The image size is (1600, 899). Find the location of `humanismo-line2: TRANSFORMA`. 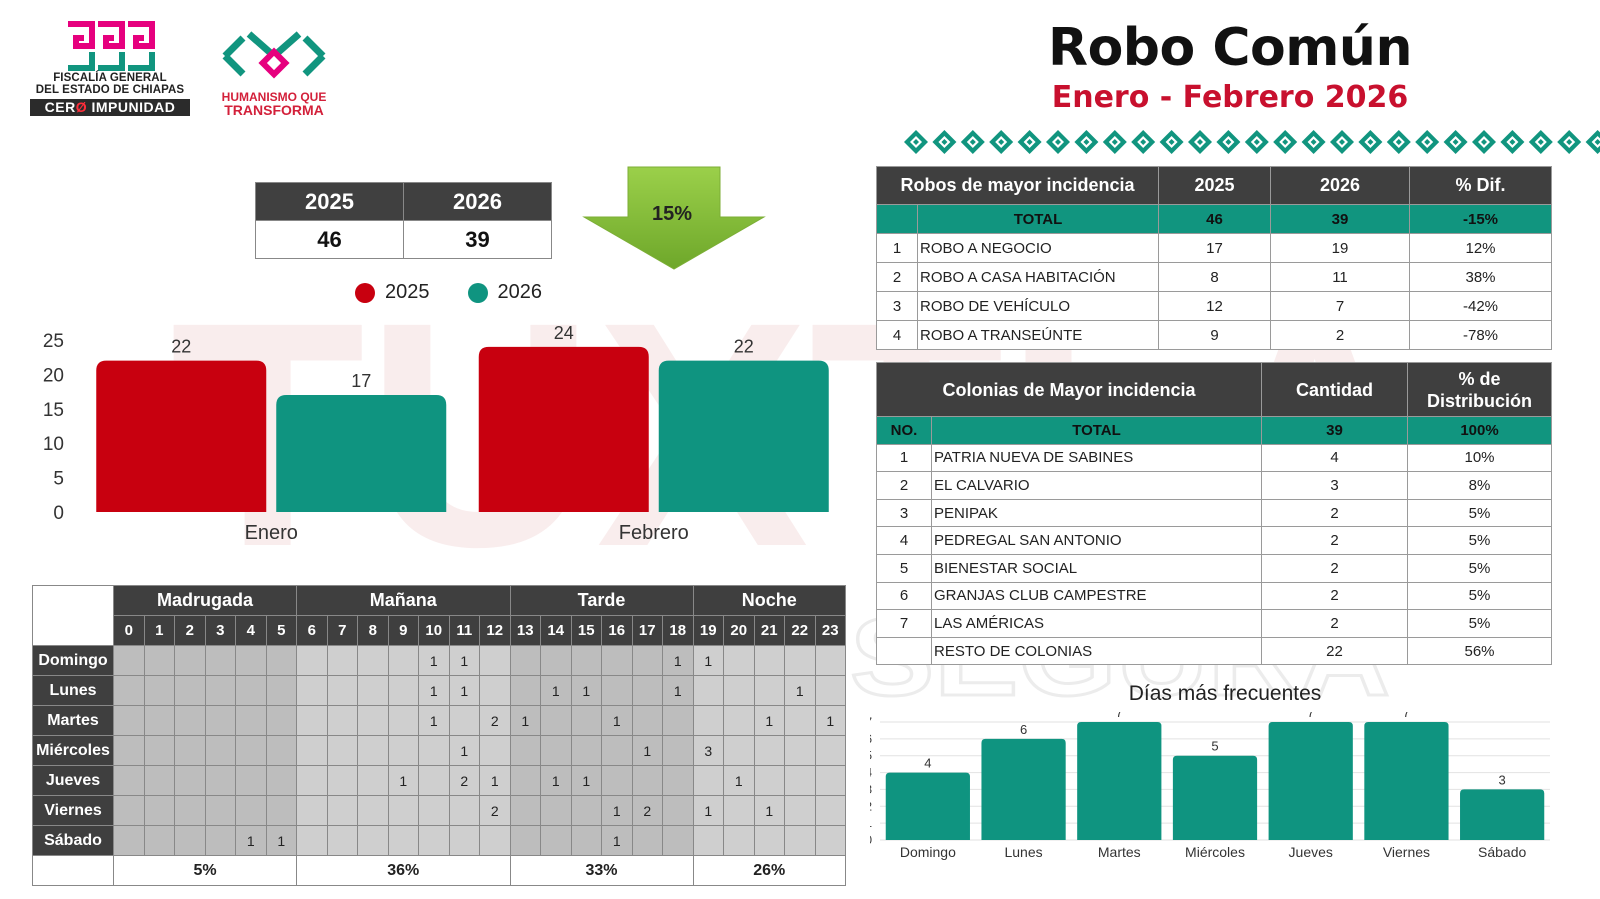

humanismo-line2: TRANSFORMA is located at coordinates (274, 110).